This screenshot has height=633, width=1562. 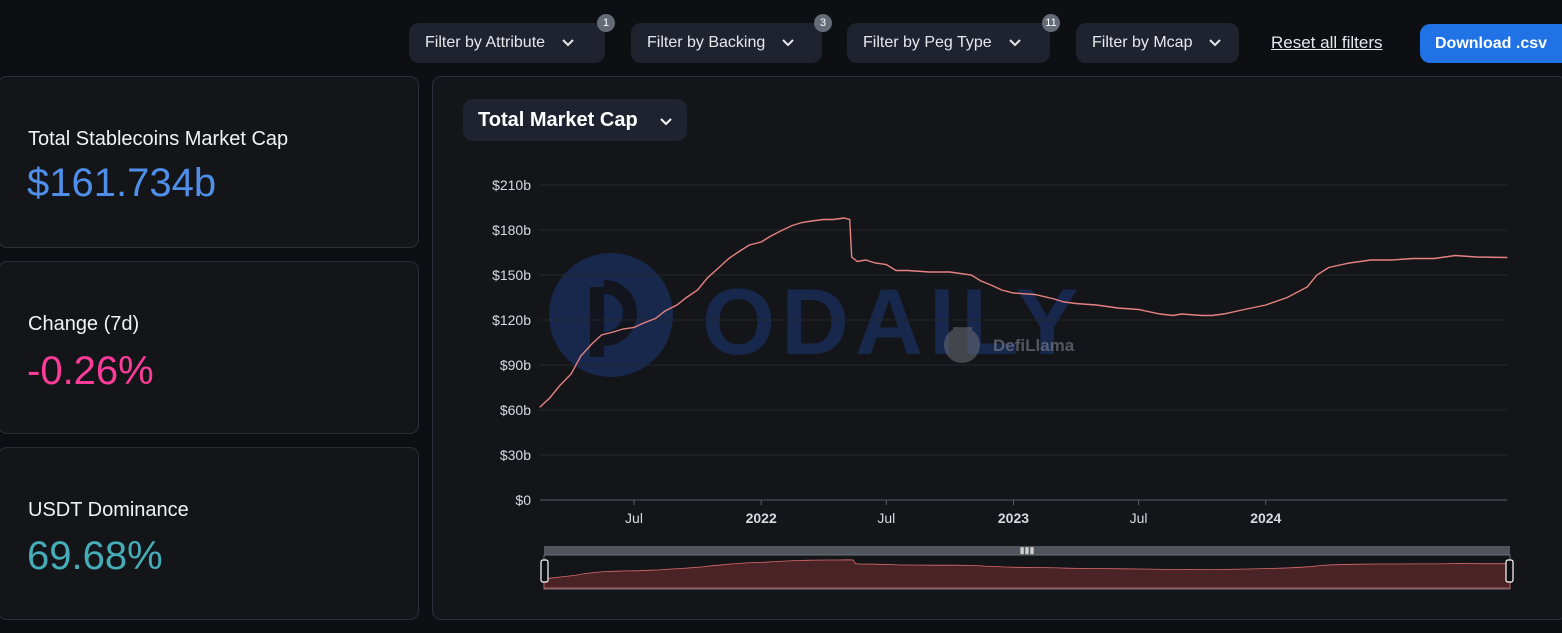 What do you see at coordinates (761, 518) in the screenshot?
I see `x-tick-label: 2022` at bounding box center [761, 518].